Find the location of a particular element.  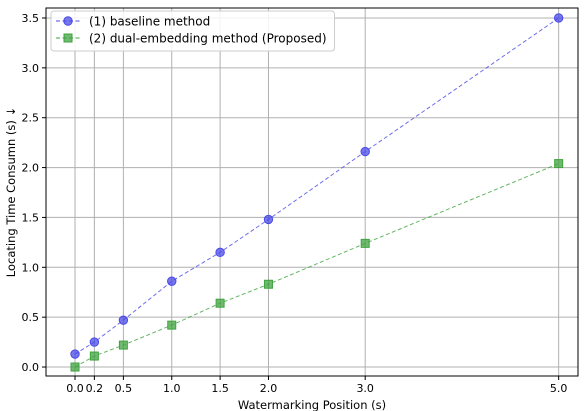

y-tick-label: 3.0 is located at coordinates (31, 68).